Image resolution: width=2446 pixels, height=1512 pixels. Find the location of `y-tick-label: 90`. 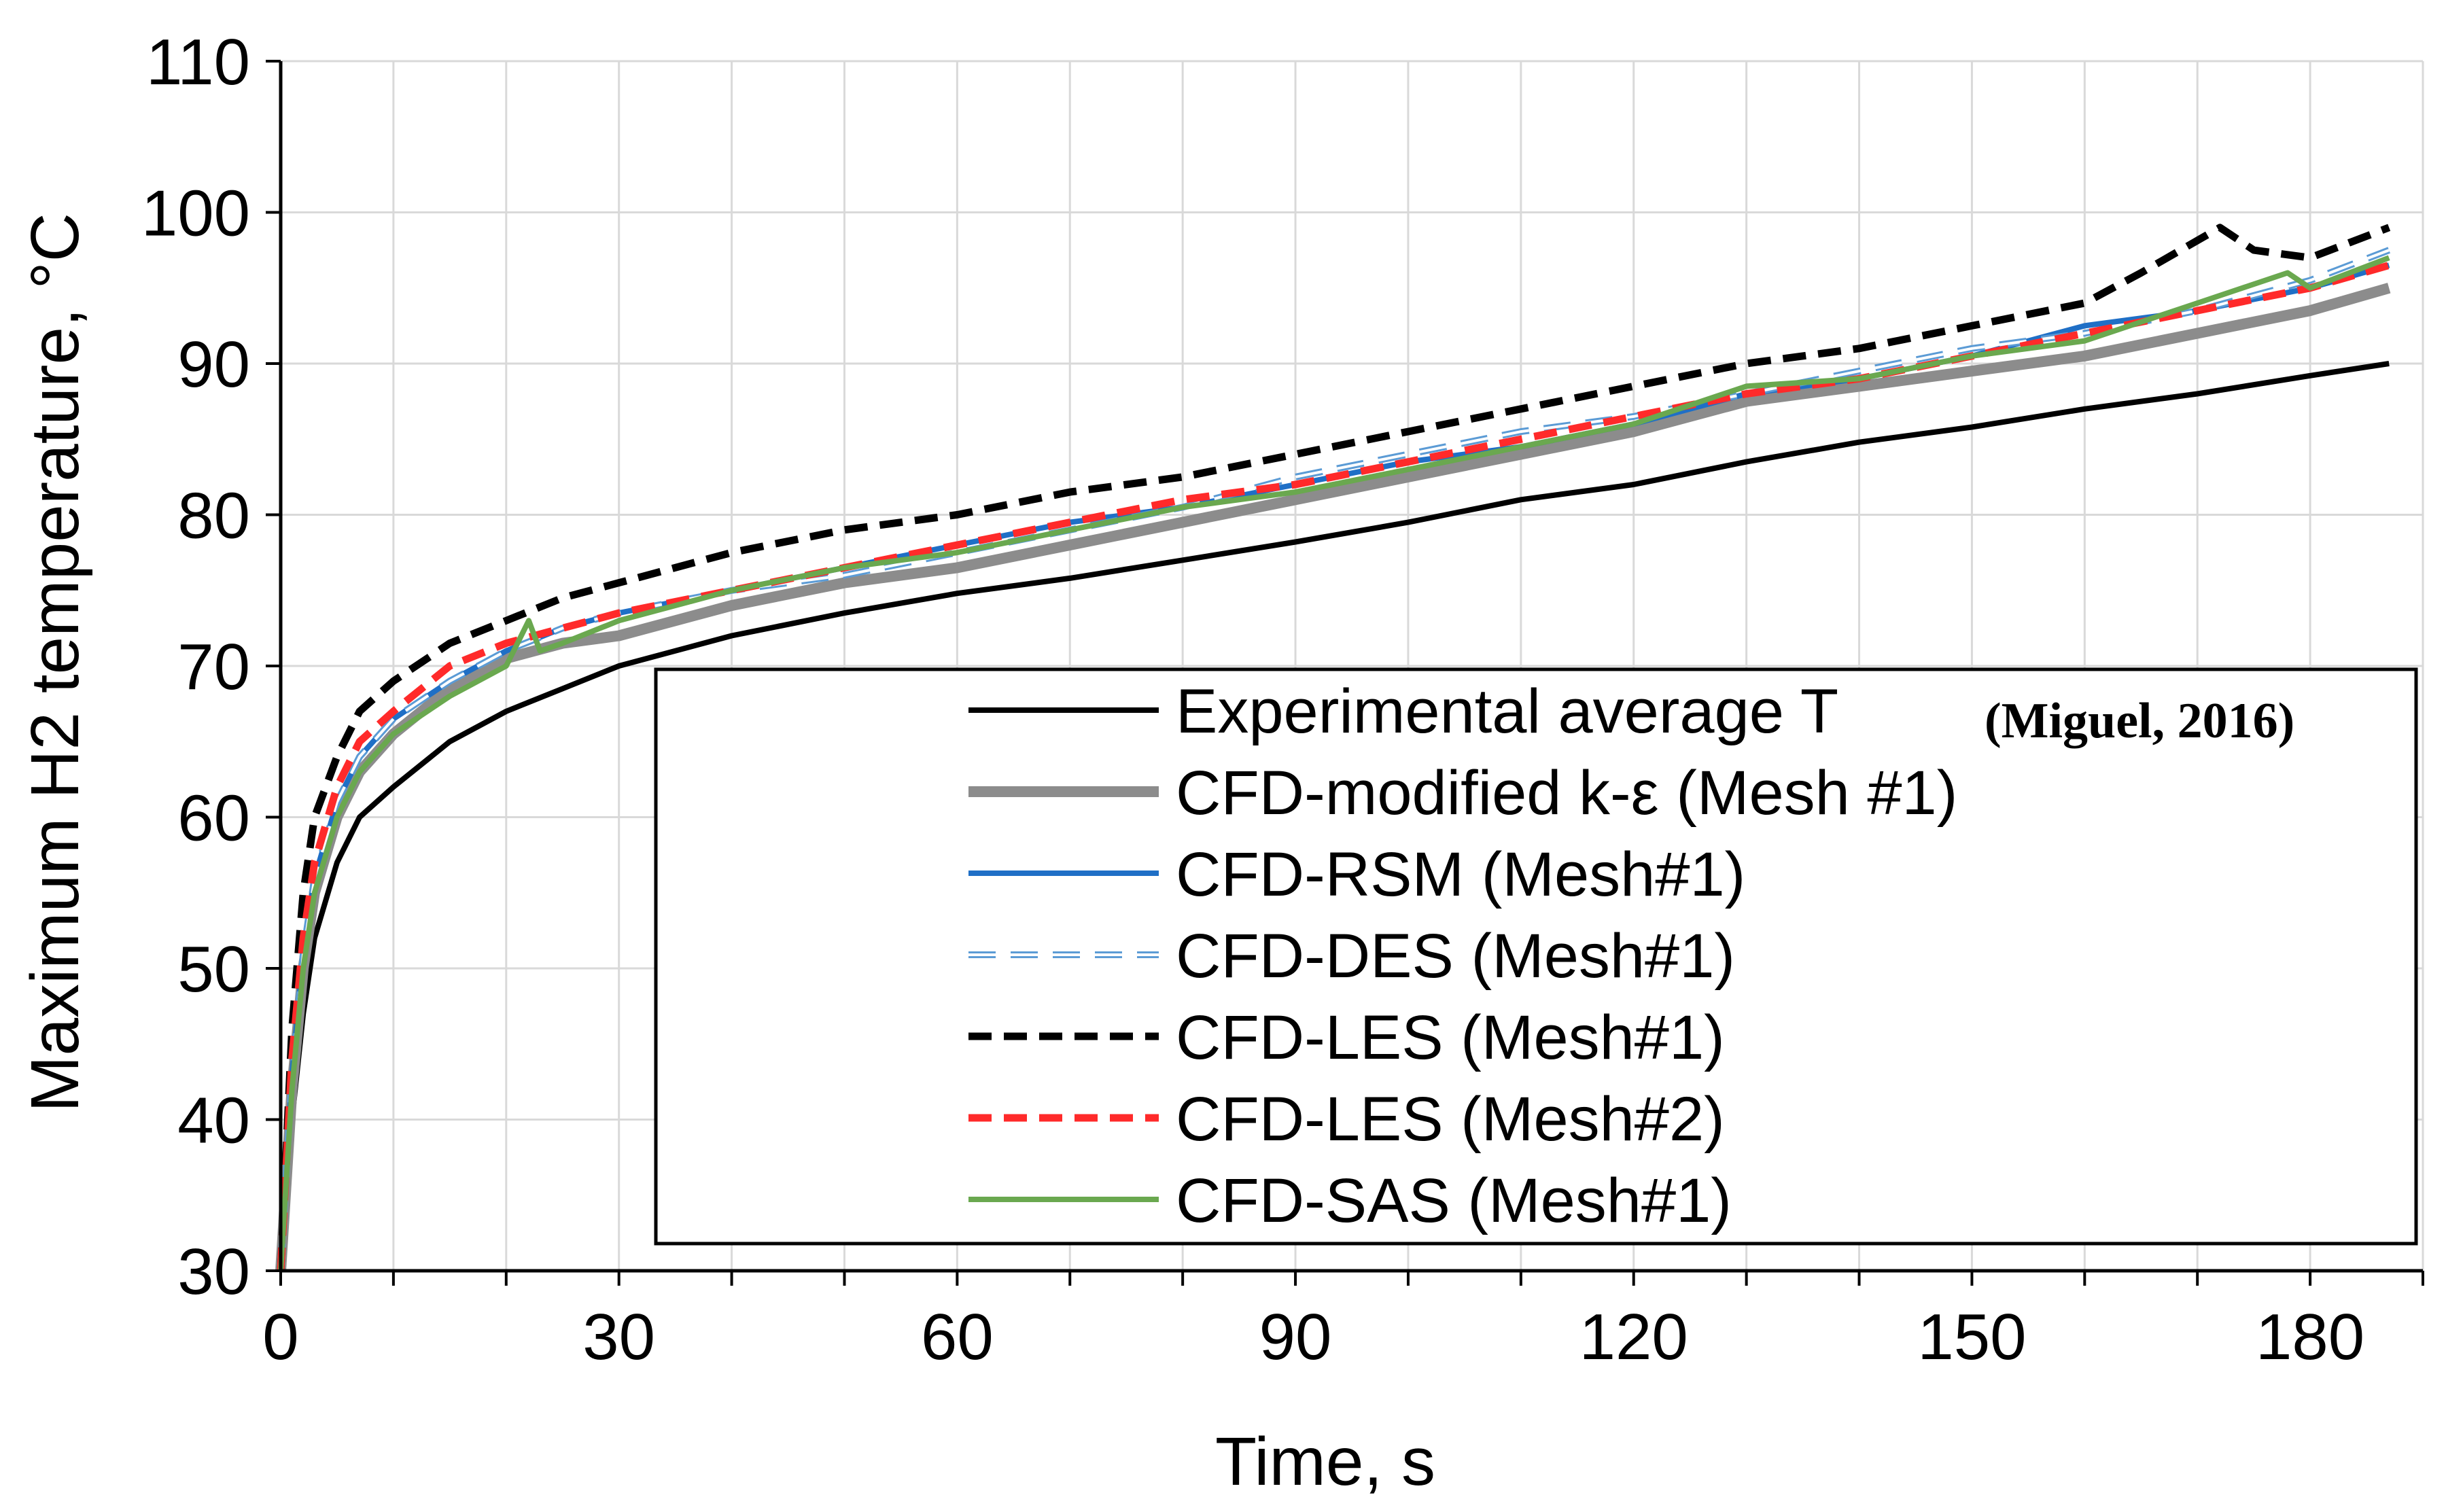

y-tick-label: 90 is located at coordinates (213, 364).